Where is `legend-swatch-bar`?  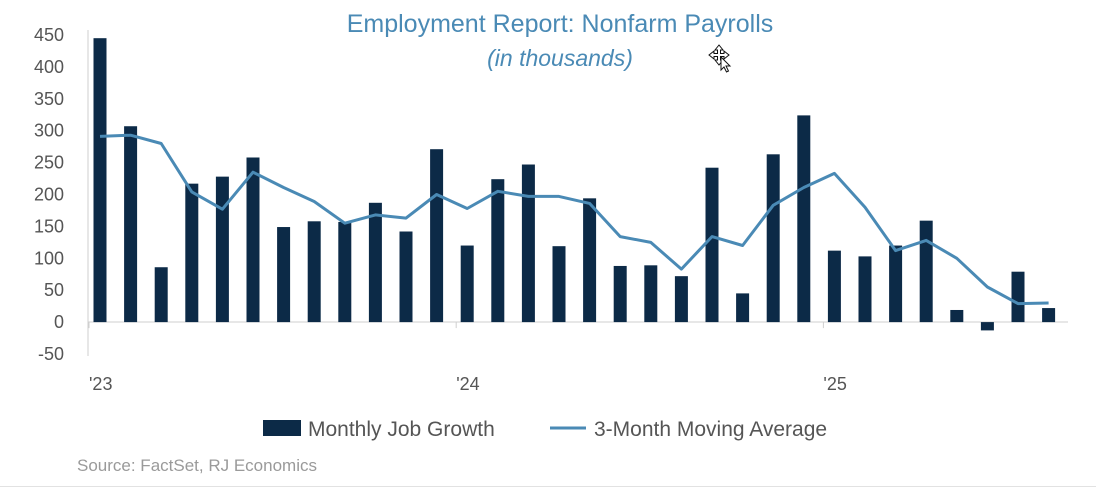 legend-swatch-bar is located at coordinates (282, 428).